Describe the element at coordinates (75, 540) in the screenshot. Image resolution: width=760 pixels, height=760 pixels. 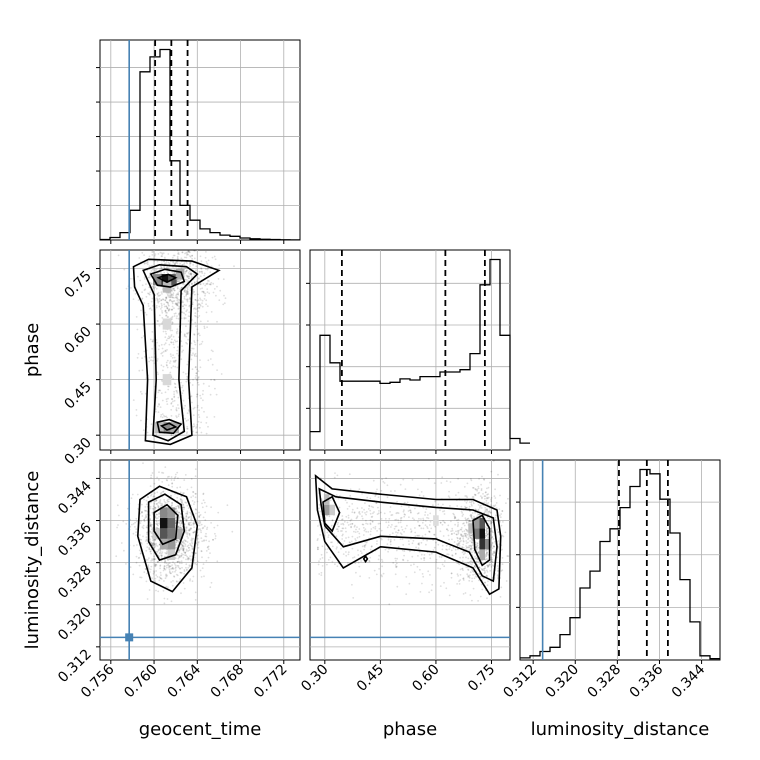
I see `y-tick-label: 0.336` at that location.